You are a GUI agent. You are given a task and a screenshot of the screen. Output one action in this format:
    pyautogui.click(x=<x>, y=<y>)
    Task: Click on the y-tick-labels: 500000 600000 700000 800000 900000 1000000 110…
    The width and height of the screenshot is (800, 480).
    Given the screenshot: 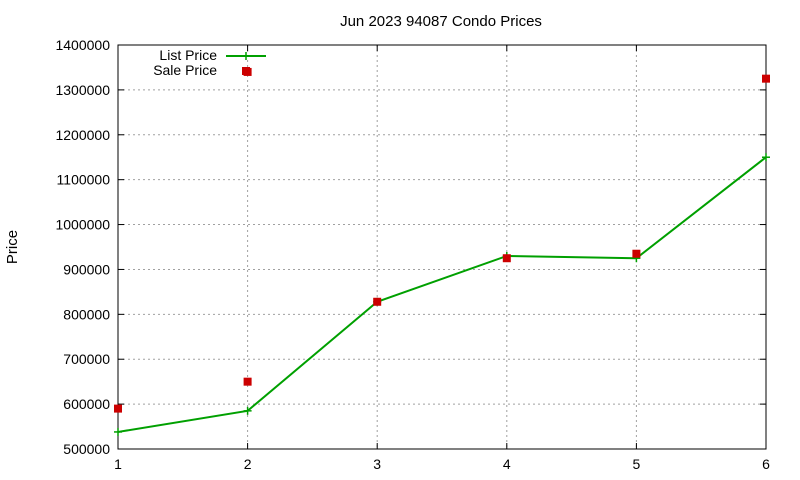 What is the action you would take?
    pyautogui.click(x=82, y=247)
    